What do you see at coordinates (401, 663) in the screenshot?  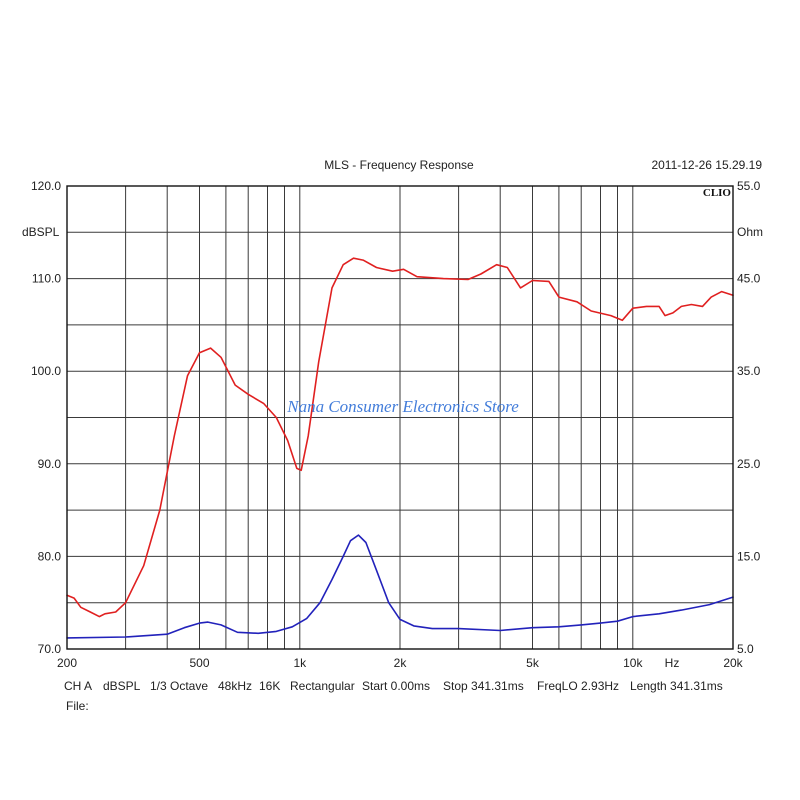 I see `x-tick-label: 2k` at bounding box center [401, 663].